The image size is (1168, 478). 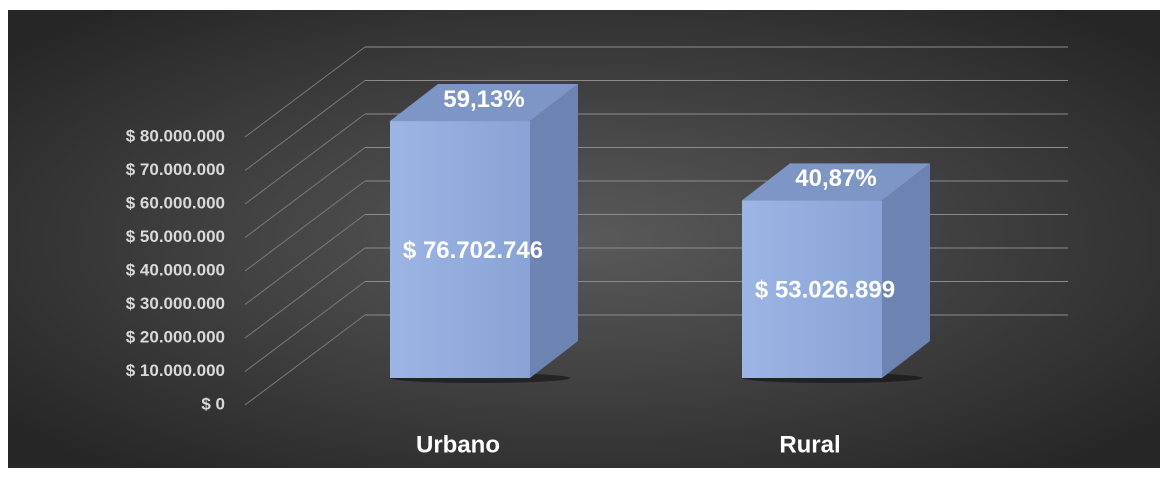 I want to click on percent-label: 59,13%, so click(x=483, y=99).